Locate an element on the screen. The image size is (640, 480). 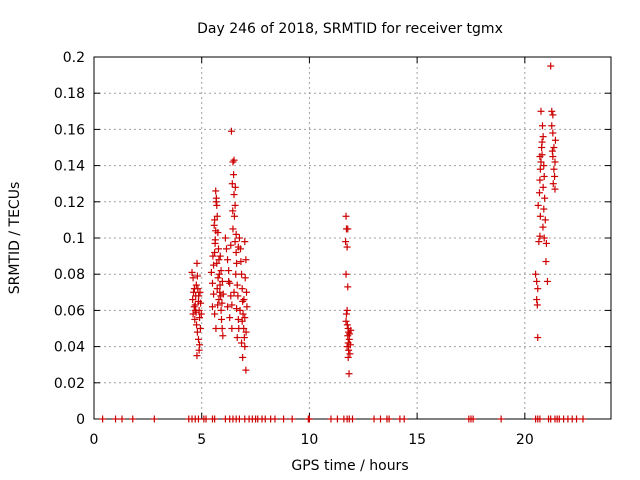
y-tick-label: 0.08 is located at coordinates (69, 275).